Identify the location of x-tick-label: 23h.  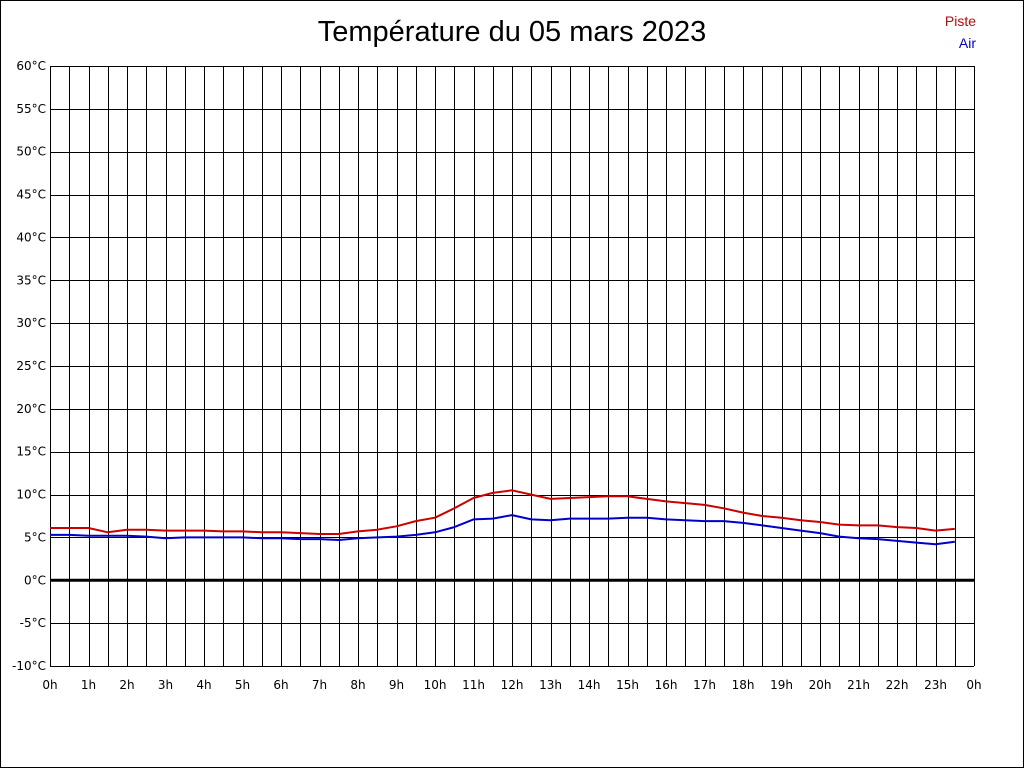
(935, 685).